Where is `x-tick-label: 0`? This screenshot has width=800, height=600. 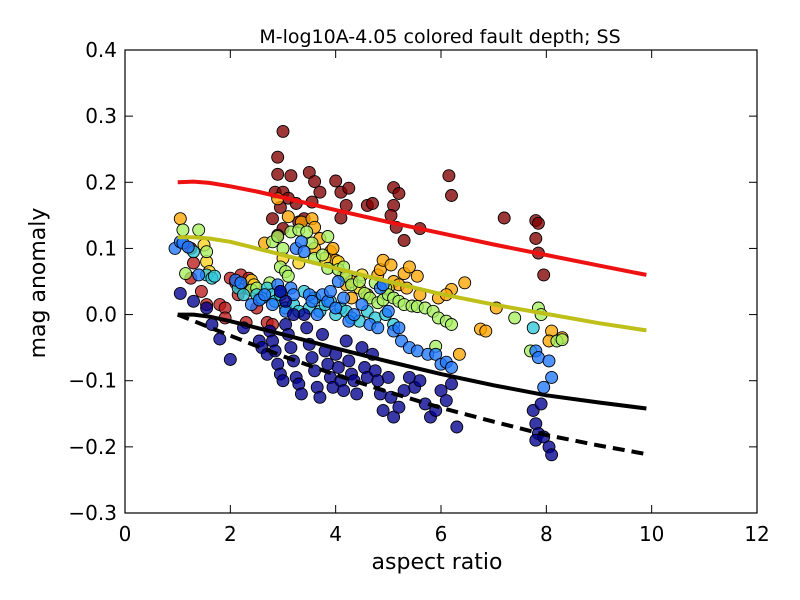 x-tick-label: 0 is located at coordinates (125, 534).